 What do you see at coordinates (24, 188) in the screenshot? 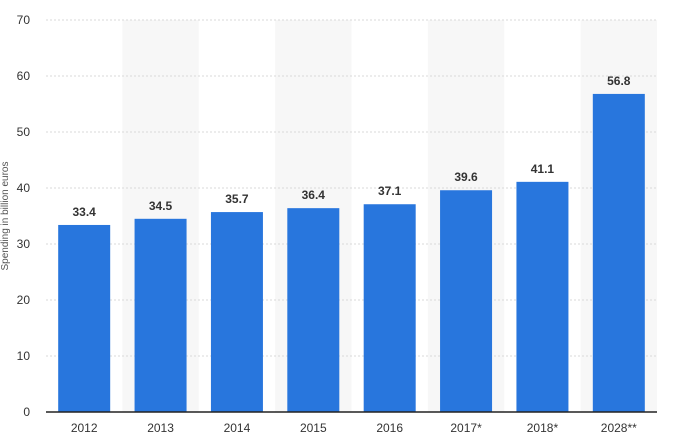
I see `y-tick-label: 40` at bounding box center [24, 188].